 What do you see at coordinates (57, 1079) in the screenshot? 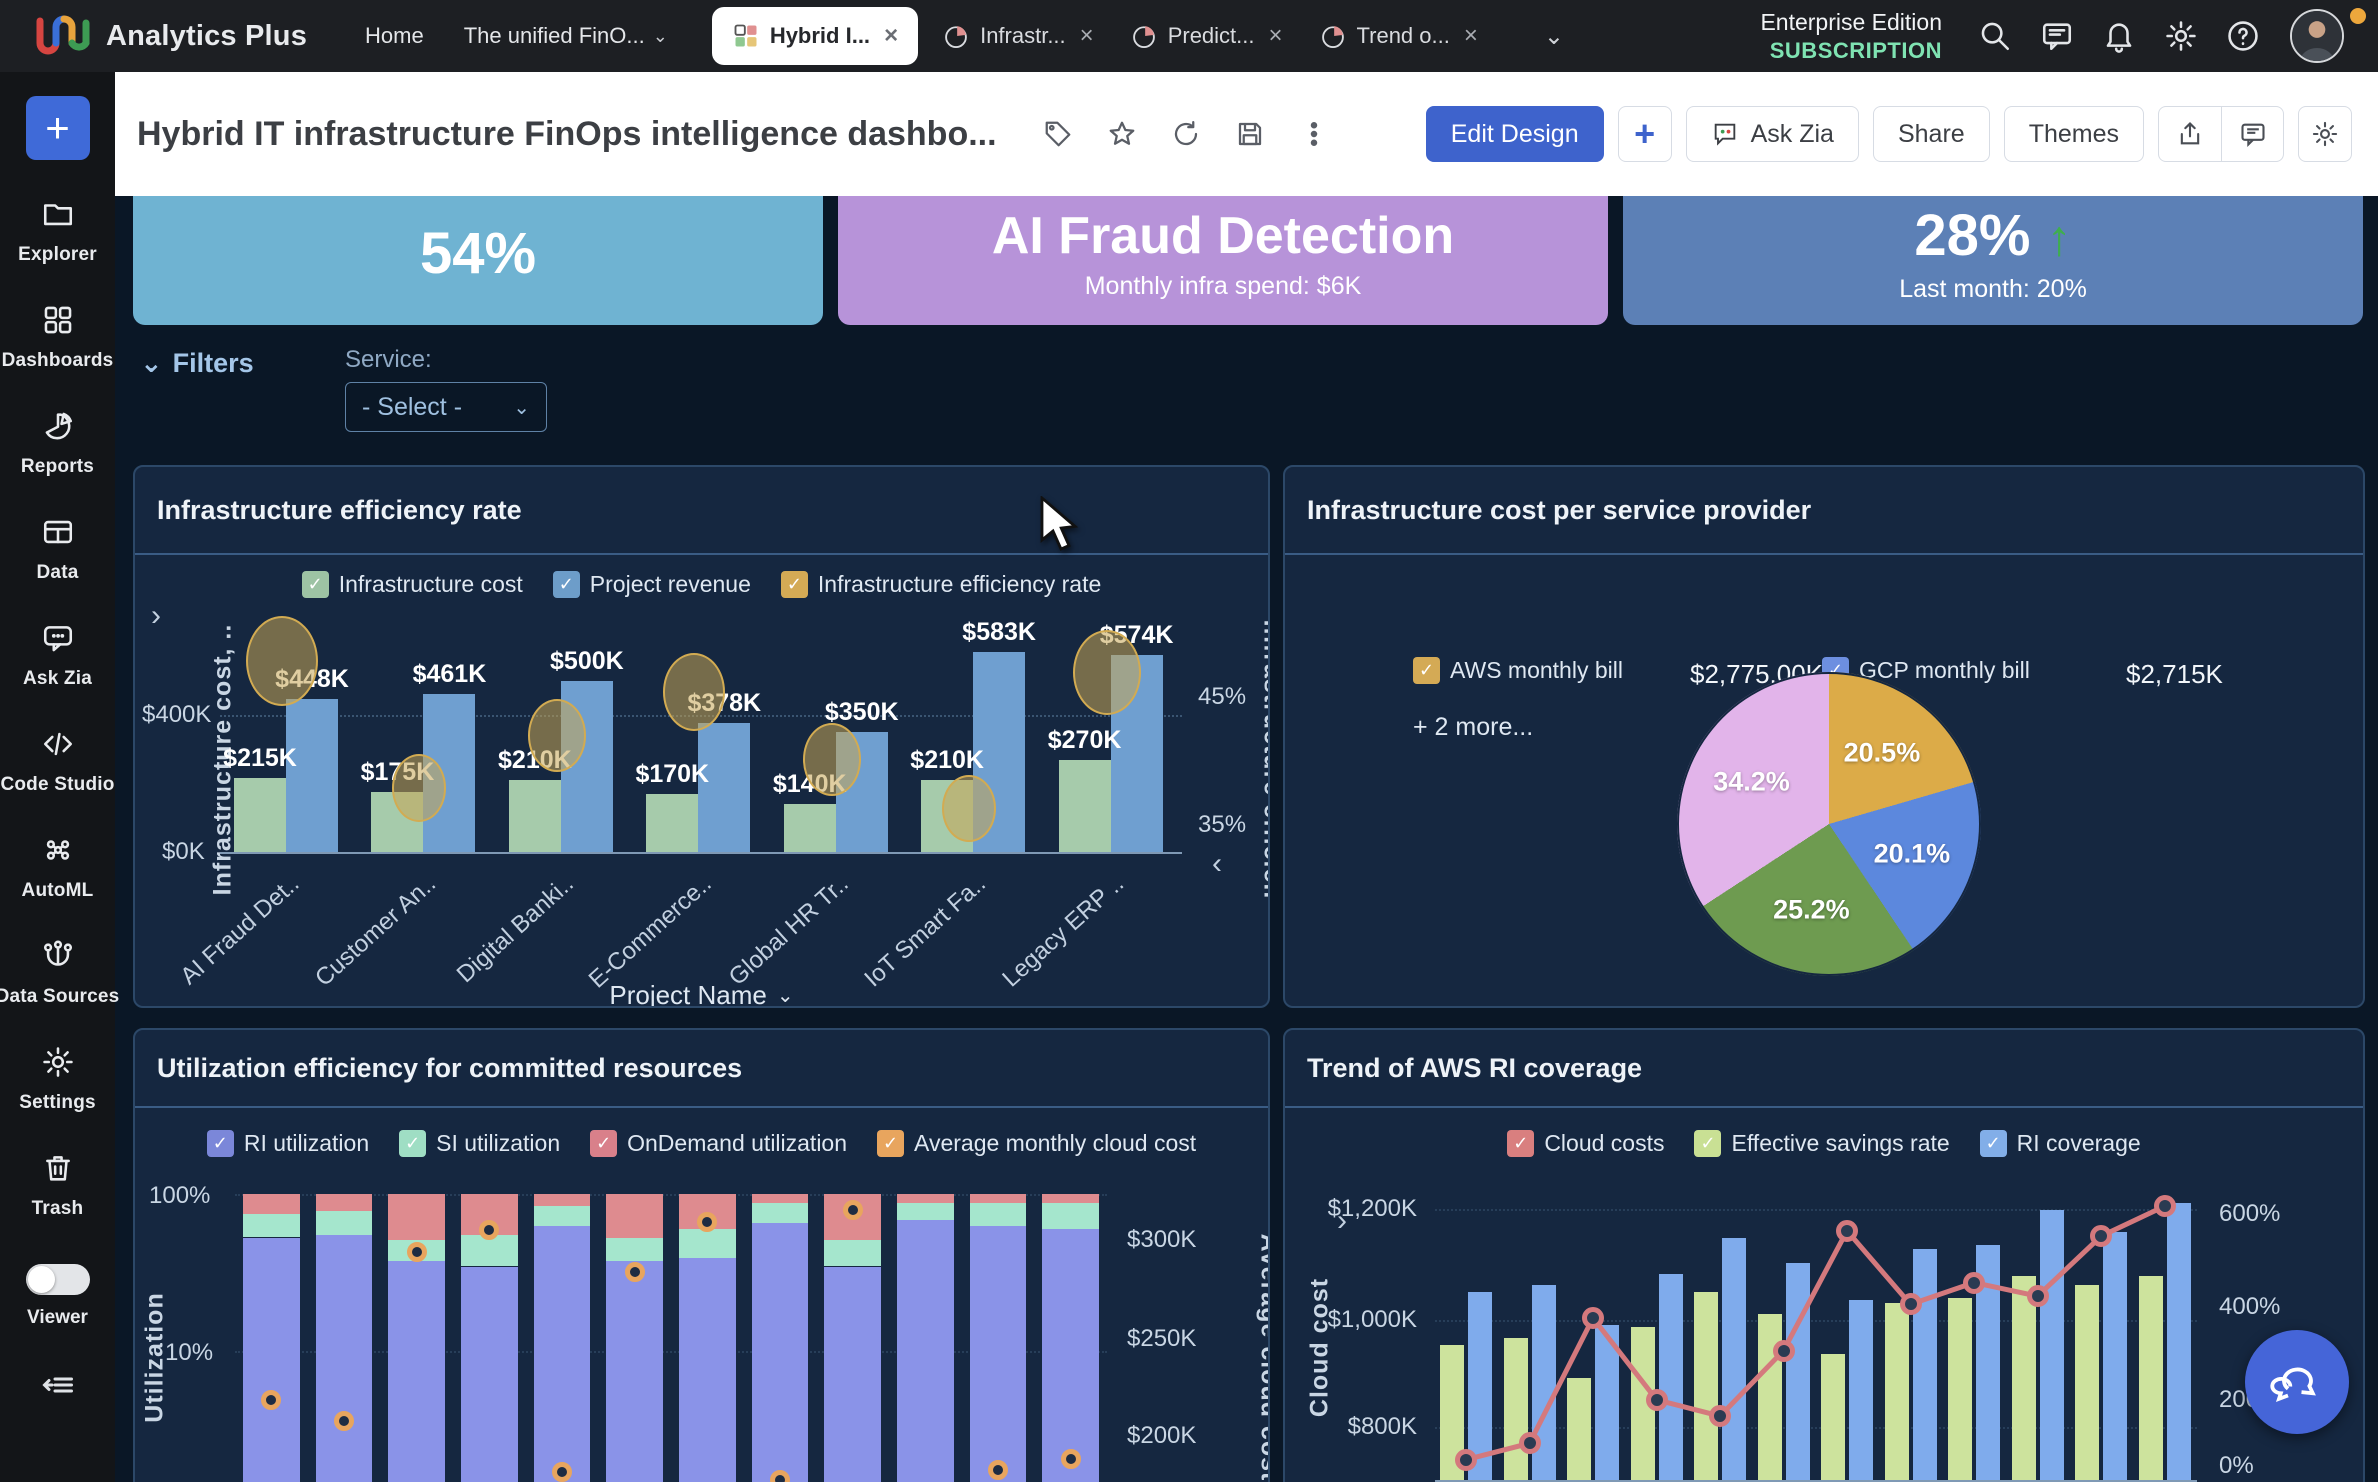
I see `sidebar-item-settings: Settings` at bounding box center [57, 1079].